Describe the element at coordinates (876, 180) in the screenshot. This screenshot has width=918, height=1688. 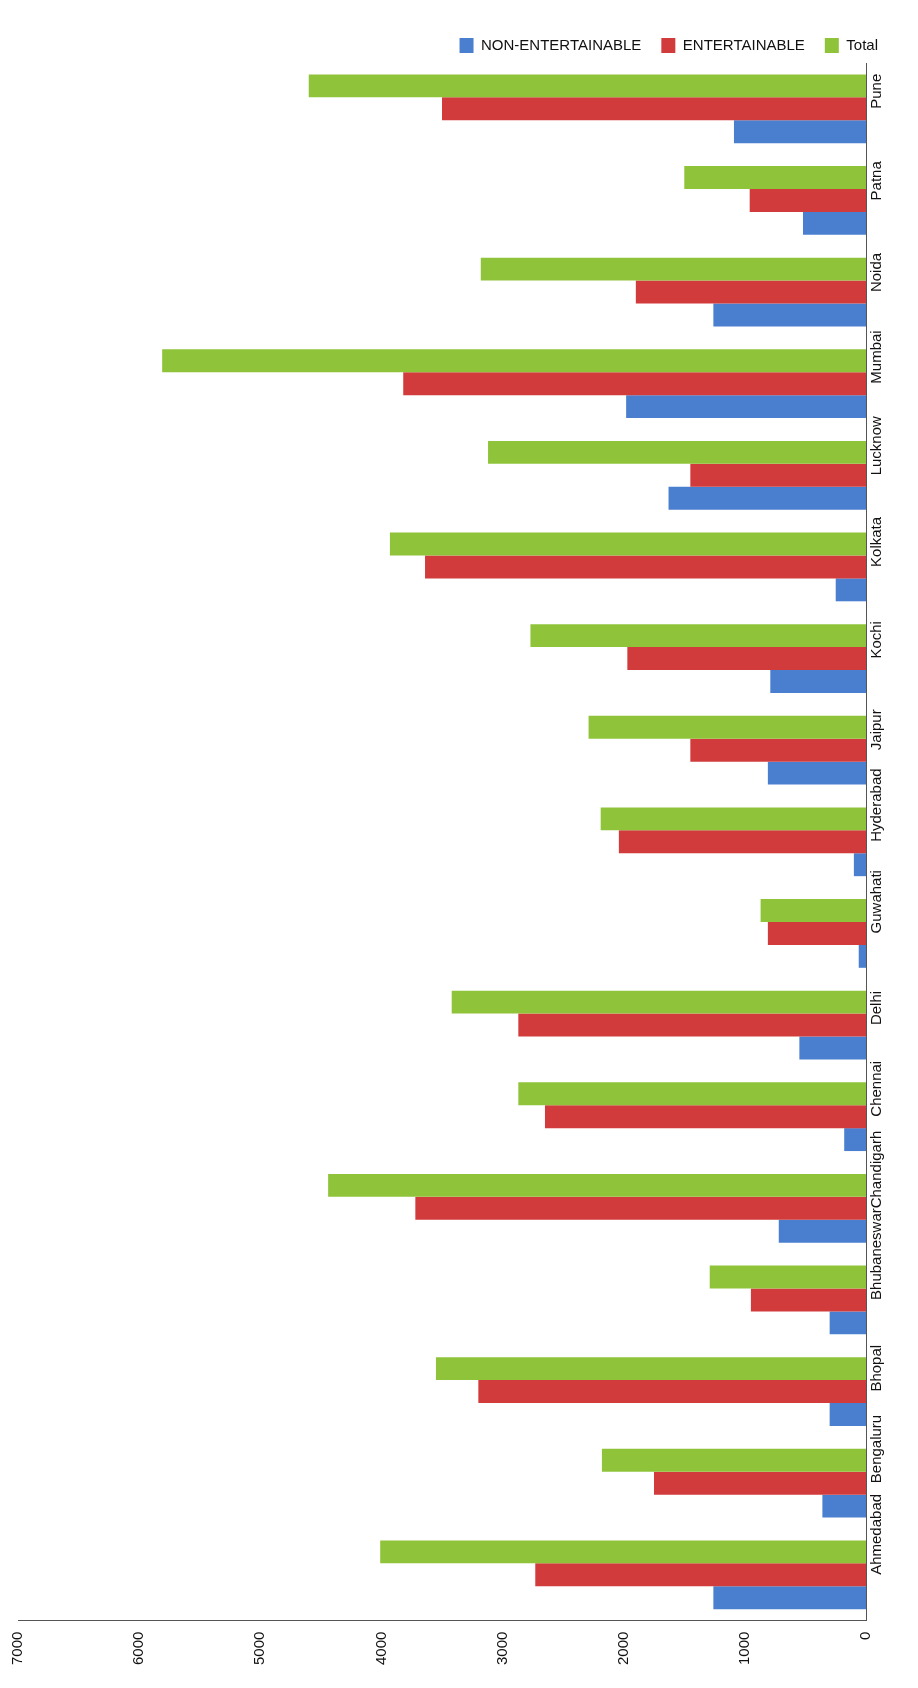
I see `y-tick-label: Patna` at that location.